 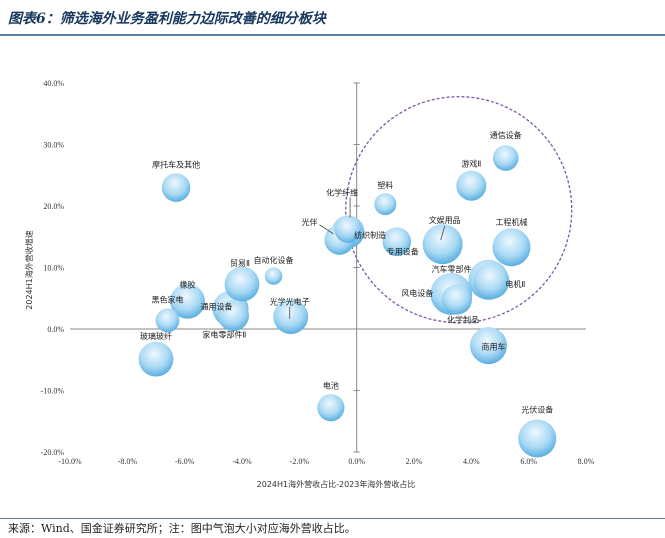 What do you see at coordinates (300, 461) in the screenshot?
I see `x-tick-label: -2.0%` at bounding box center [300, 461].